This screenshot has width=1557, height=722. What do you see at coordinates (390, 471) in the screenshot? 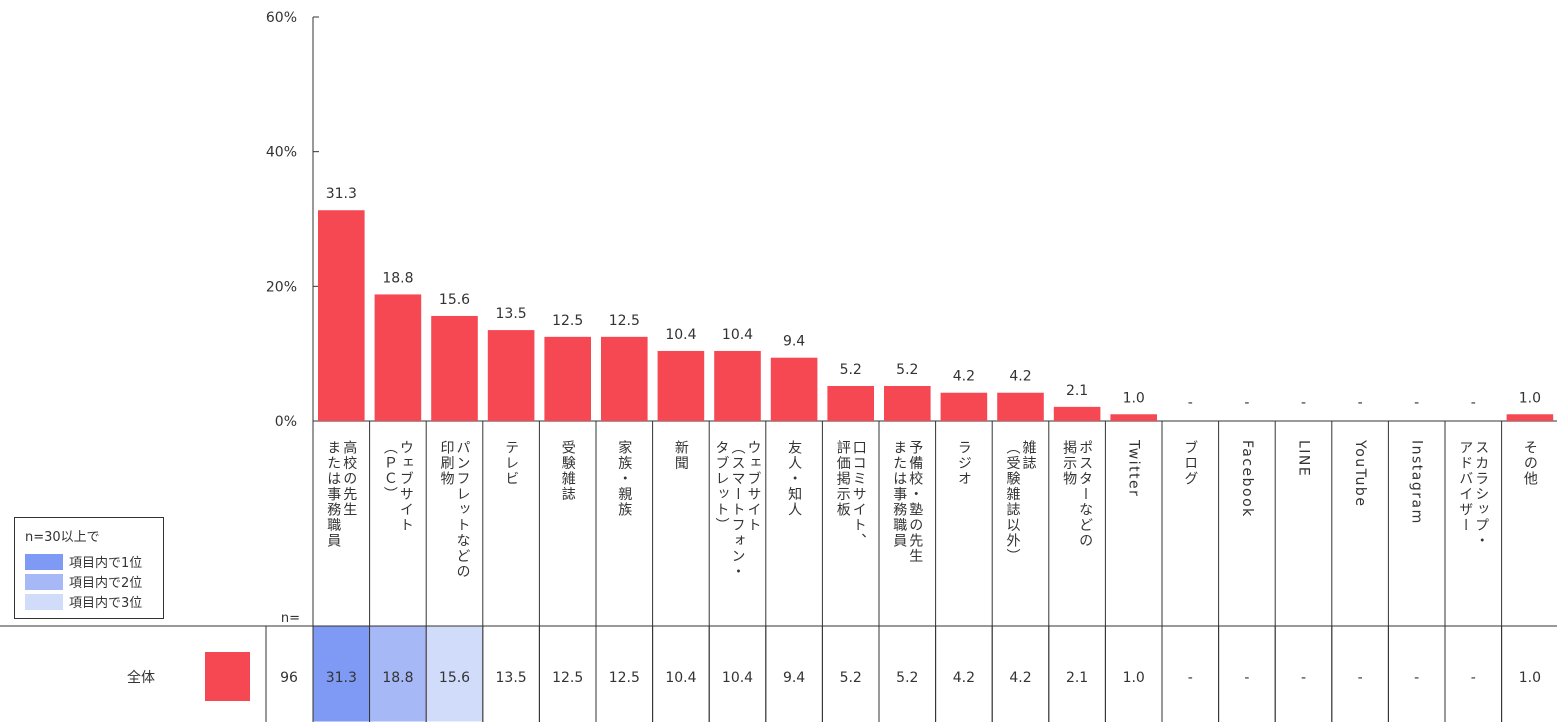
I see `category-label: （ＰＣ）` at bounding box center [390, 471].